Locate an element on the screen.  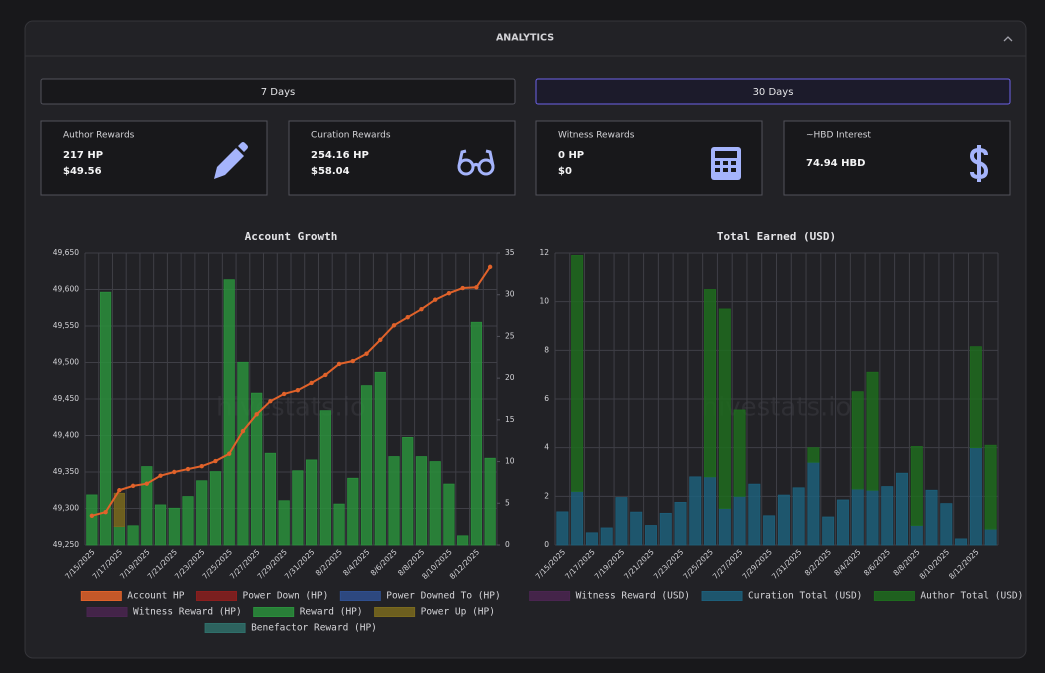
y-tick-label: 0 is located at coordinates (546, 544).